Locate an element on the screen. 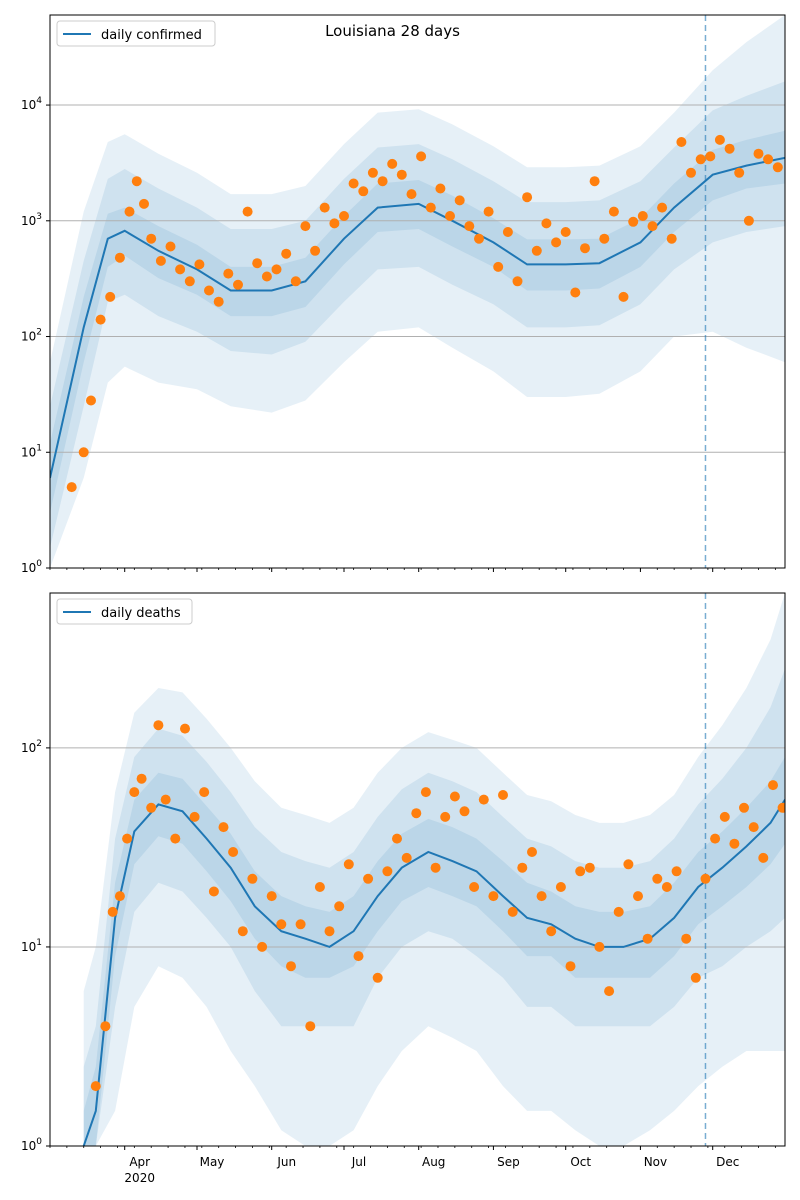 This screenshot has width=800, height=1200. legend-label: daily deaths is located at coordinates (141, 613).